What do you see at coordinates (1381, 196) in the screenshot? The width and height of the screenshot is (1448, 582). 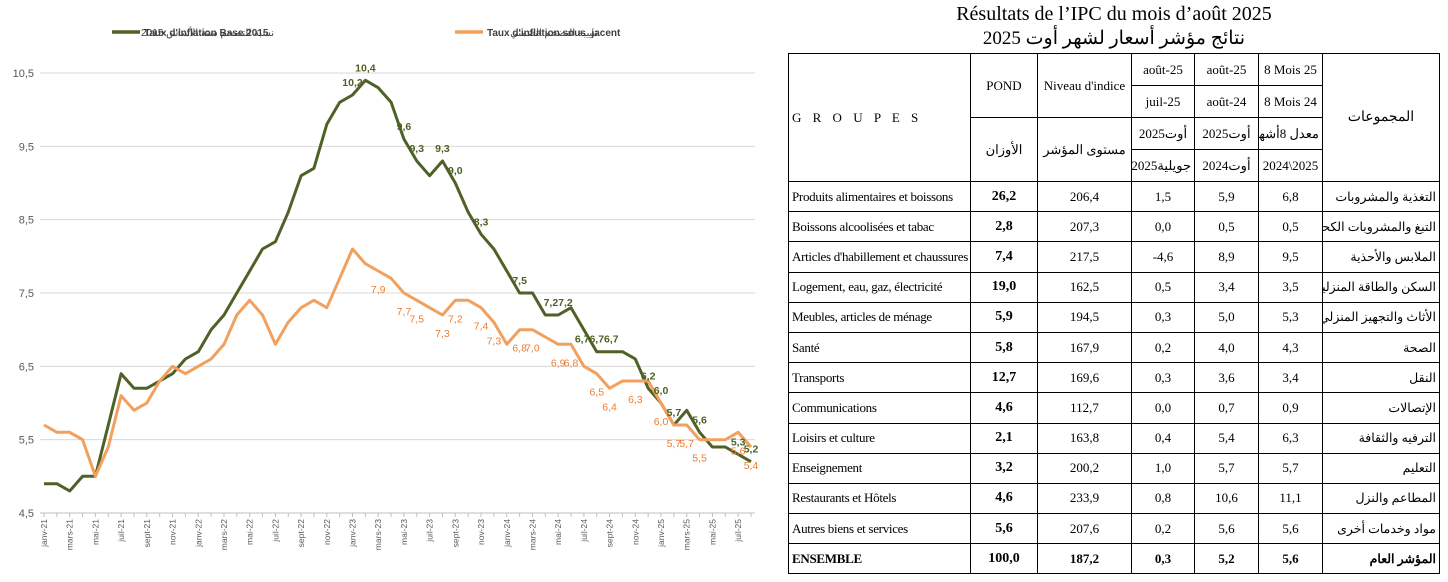 I see `row-group-ar: التغذية والمشروبات` at bounding box center [1381, 196].